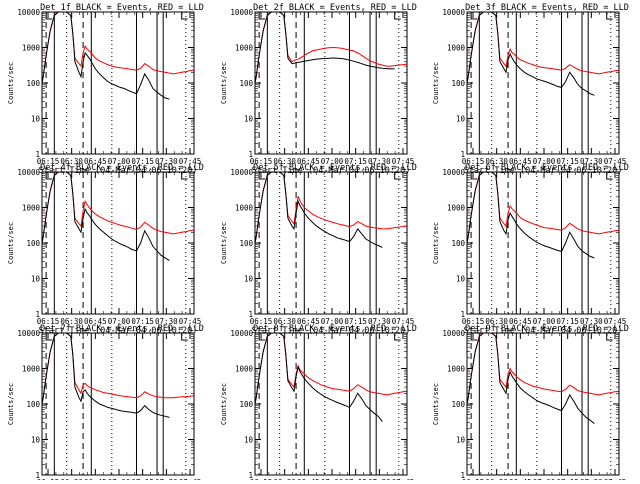 The image size is (640, 484). I want to click on panel-title: Det 2f BLACK = Events, RED = LLD, so click(335, 8).